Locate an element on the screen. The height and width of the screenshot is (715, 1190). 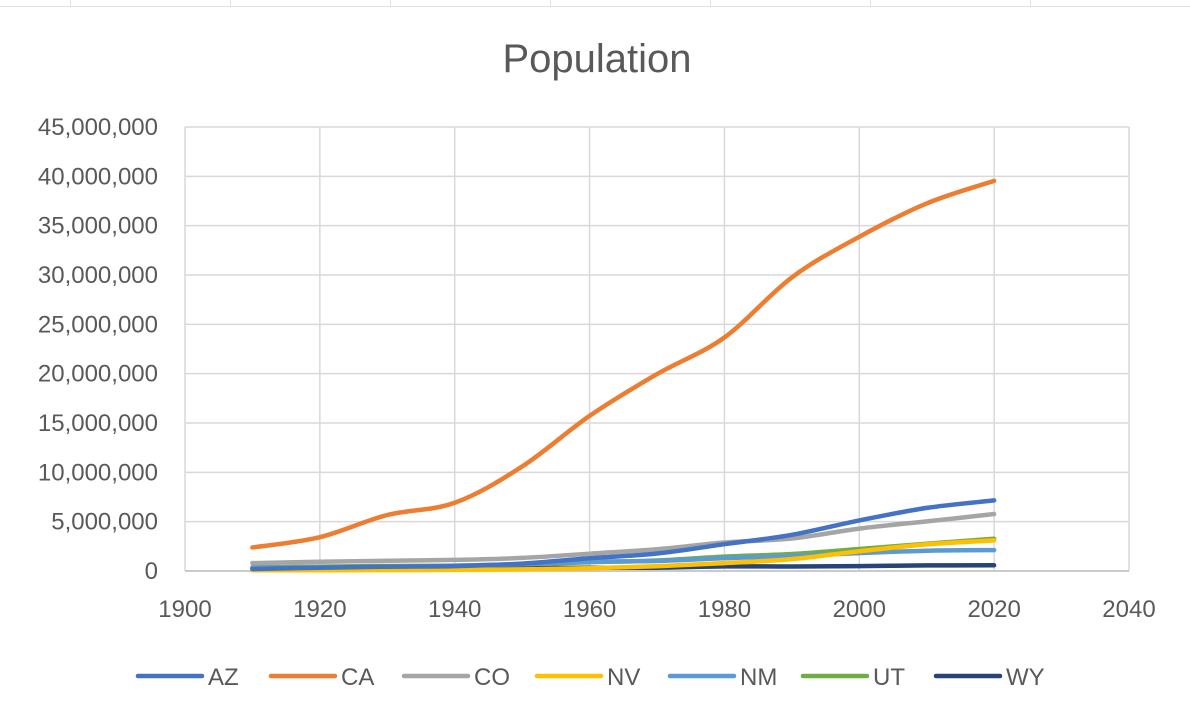
x-tick-label: 2040 is located at coordinates (1128, 609).